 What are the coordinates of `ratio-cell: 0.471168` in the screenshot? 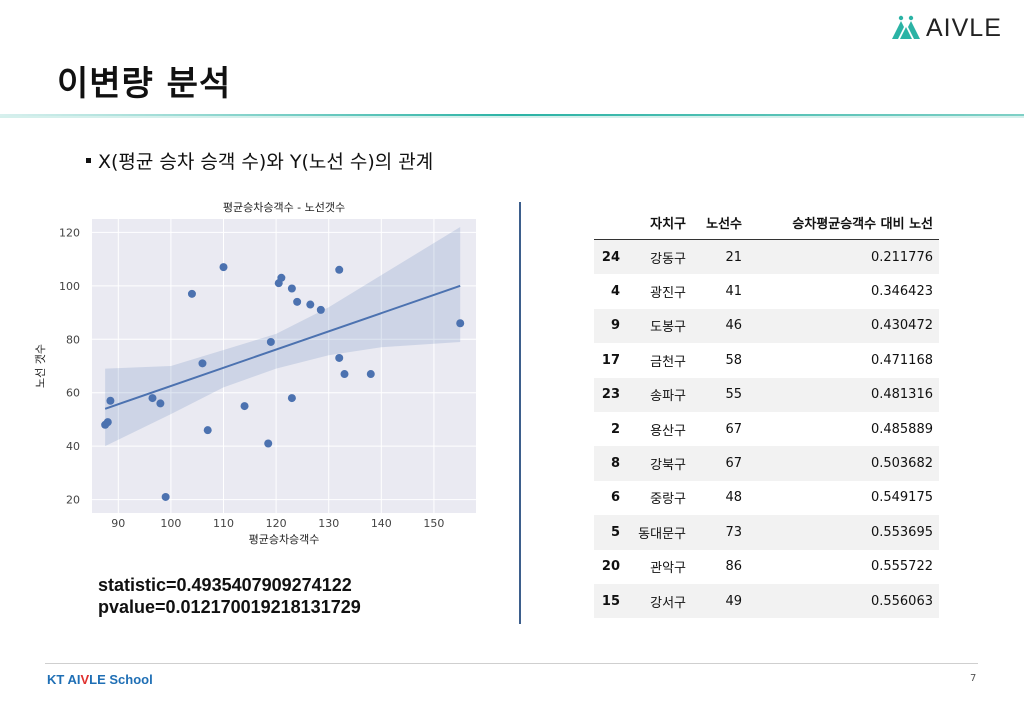 It's located at (901, 360).